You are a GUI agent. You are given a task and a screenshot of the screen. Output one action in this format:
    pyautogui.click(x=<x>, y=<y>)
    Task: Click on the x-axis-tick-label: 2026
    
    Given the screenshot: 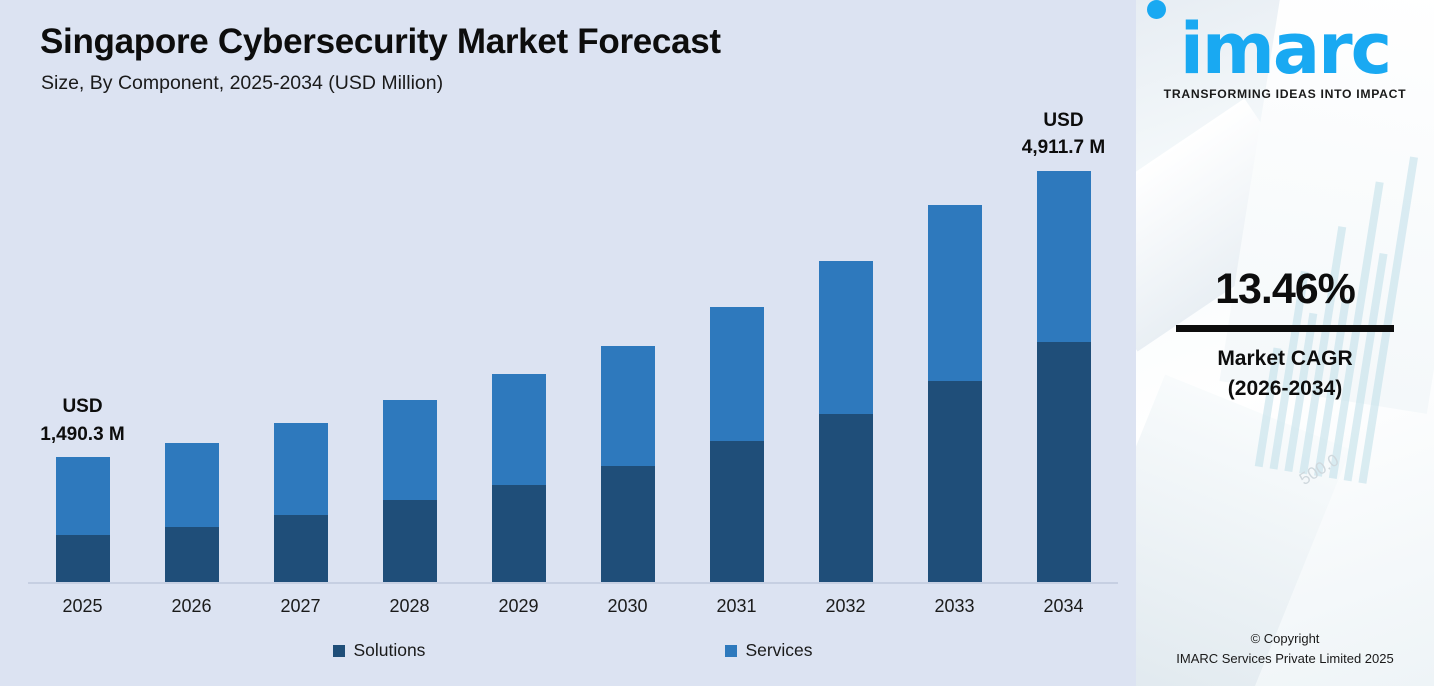 What is the action you would take?
    pyautogui.click(x=191, y=606)
    